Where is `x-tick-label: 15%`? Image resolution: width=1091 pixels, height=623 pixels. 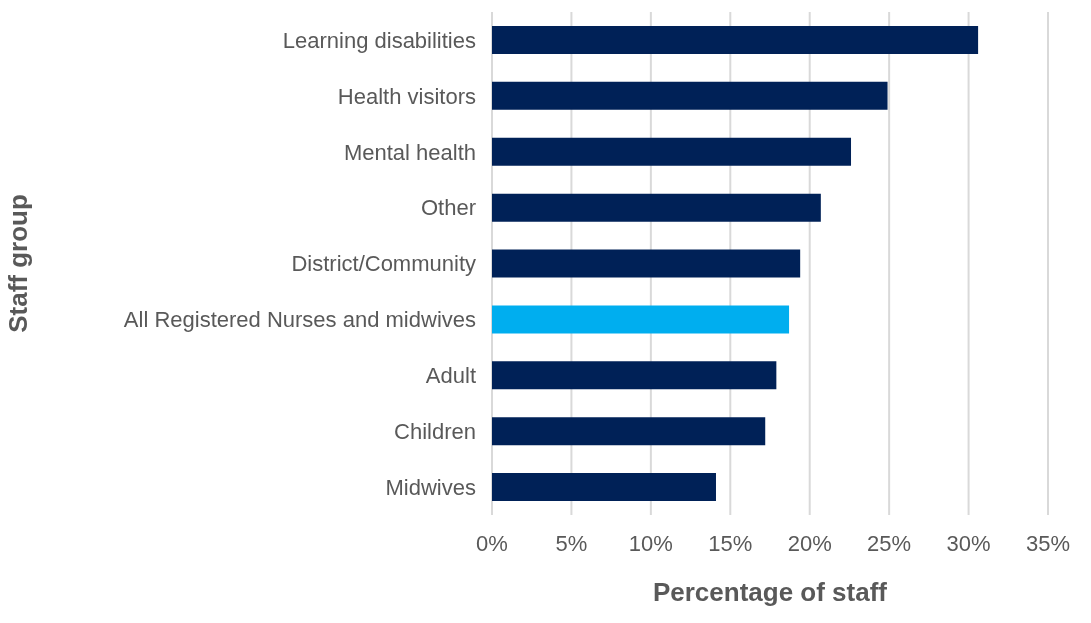 x-tick-label: 15% is located at coordinates (730, 543).